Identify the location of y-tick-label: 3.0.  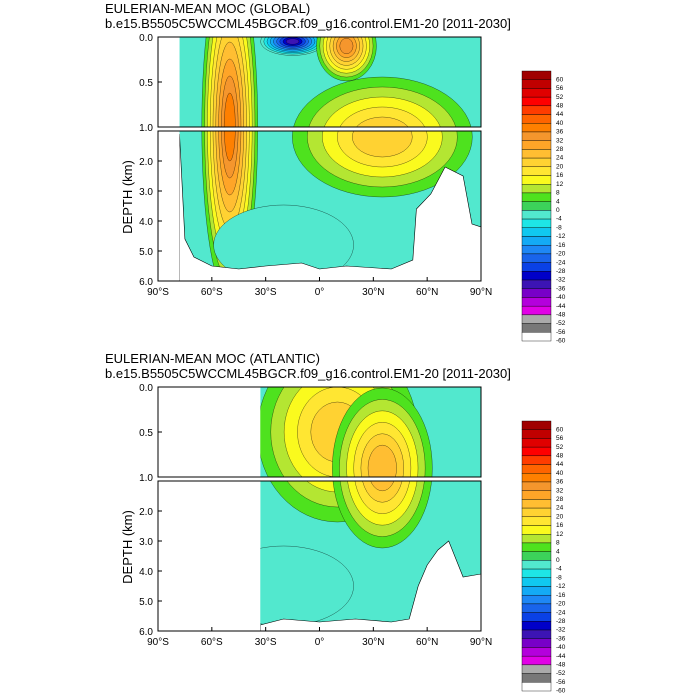
(146, 542).